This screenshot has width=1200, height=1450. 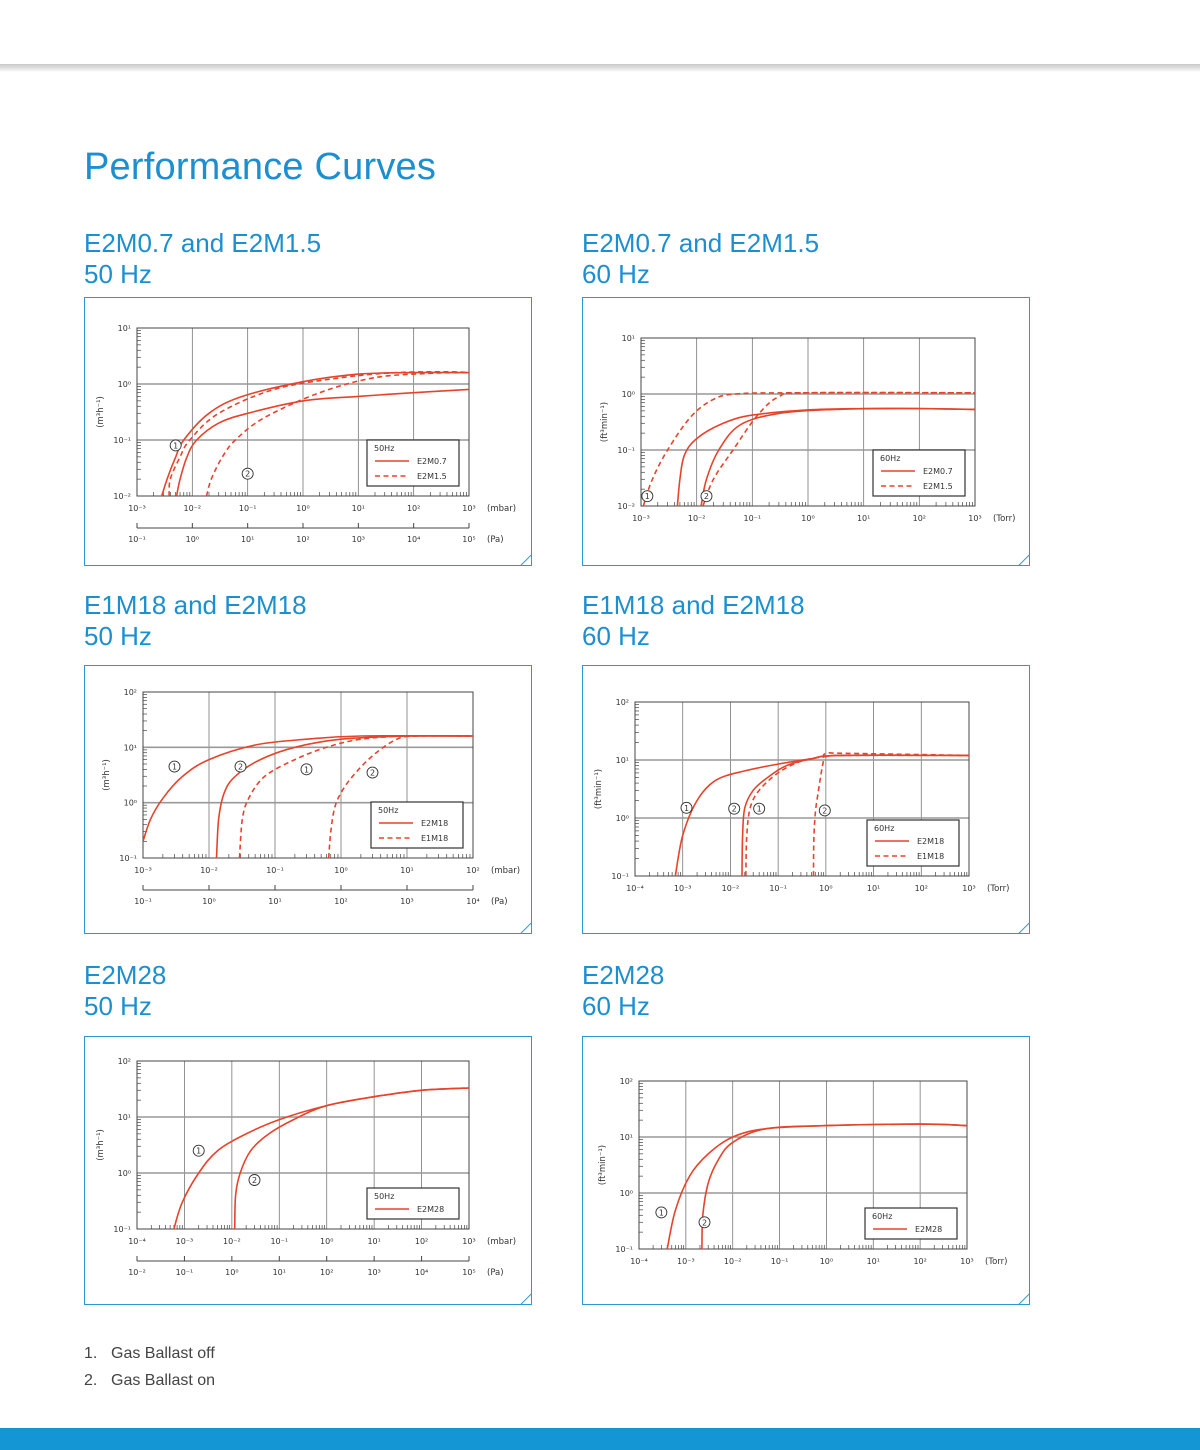 What do you see at coordinates (938, 471) in the screenshot?
I see `legend-label: E2M0.7` at bounding box center [938, 471].